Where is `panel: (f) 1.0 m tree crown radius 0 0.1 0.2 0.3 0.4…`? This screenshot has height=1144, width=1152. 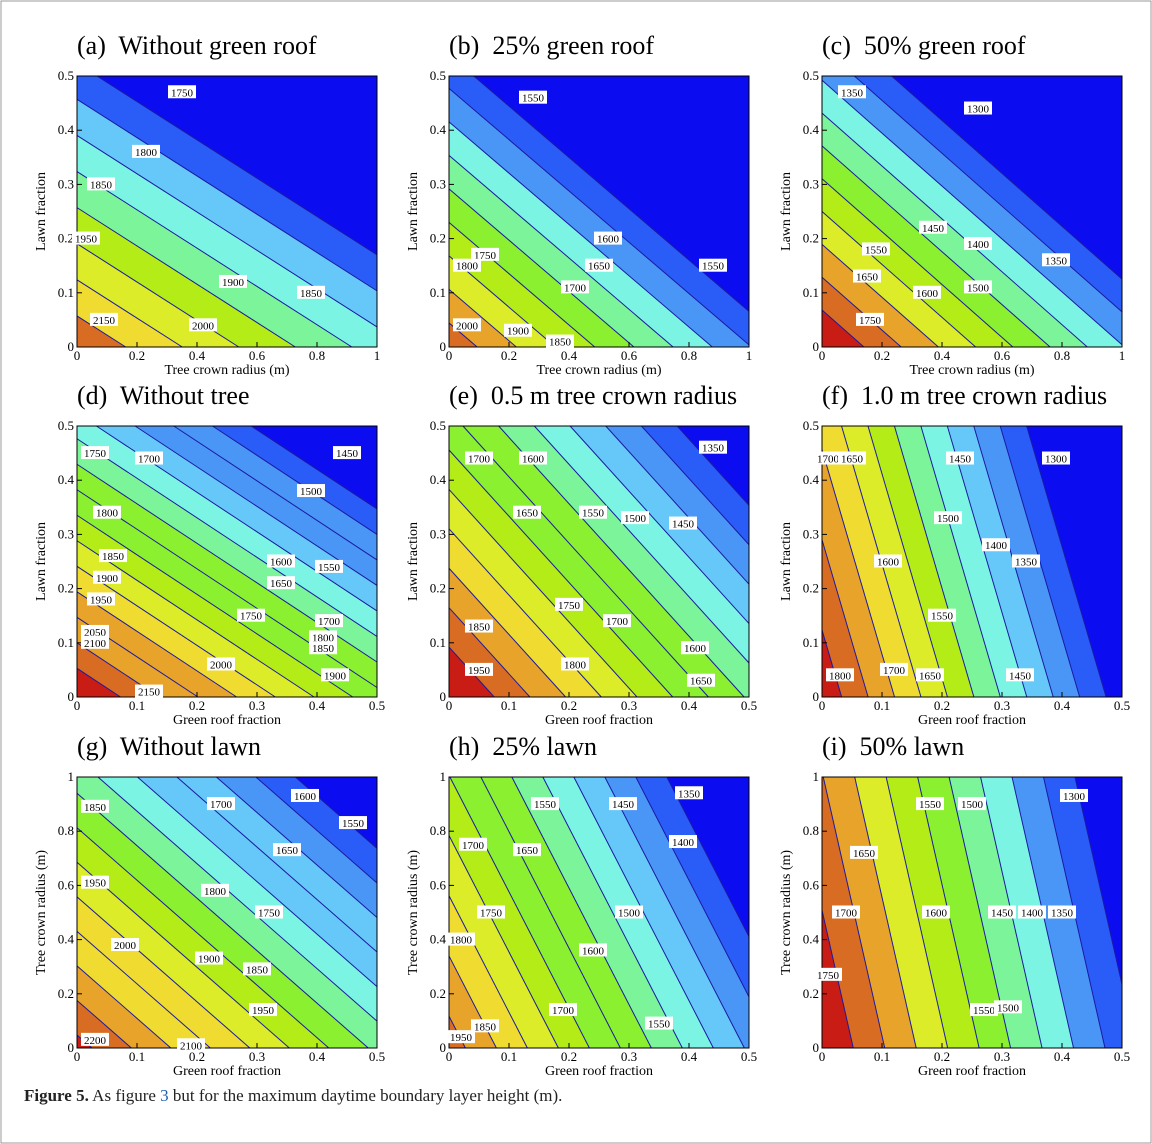
panel: (f) 1.0 m tree crown radius 0 0.1 0.2 0.3 0.4… is located at coordinates (954, 554).